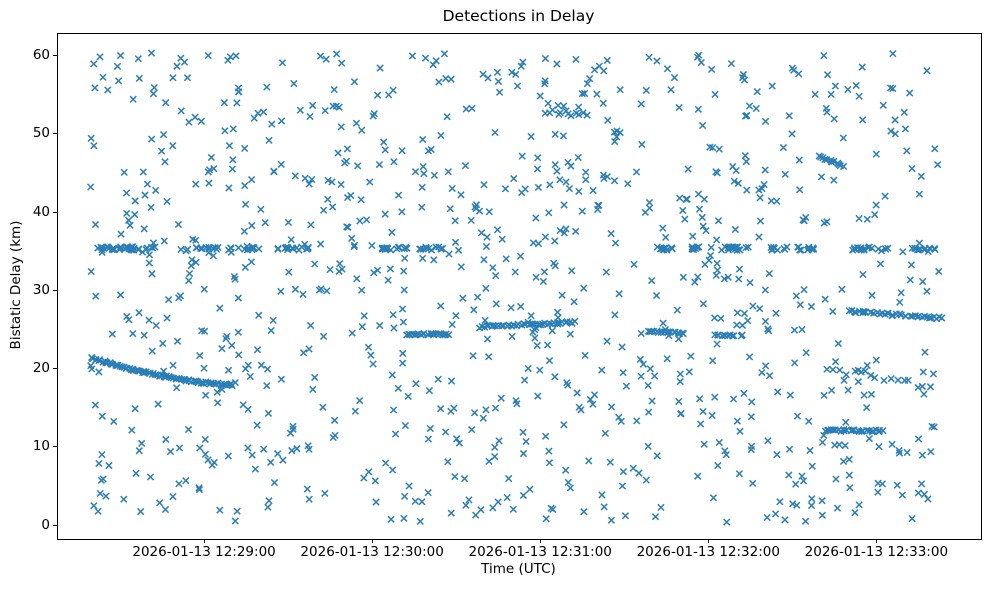  I want to click on y-tick-label: 60, so click(41, 54).